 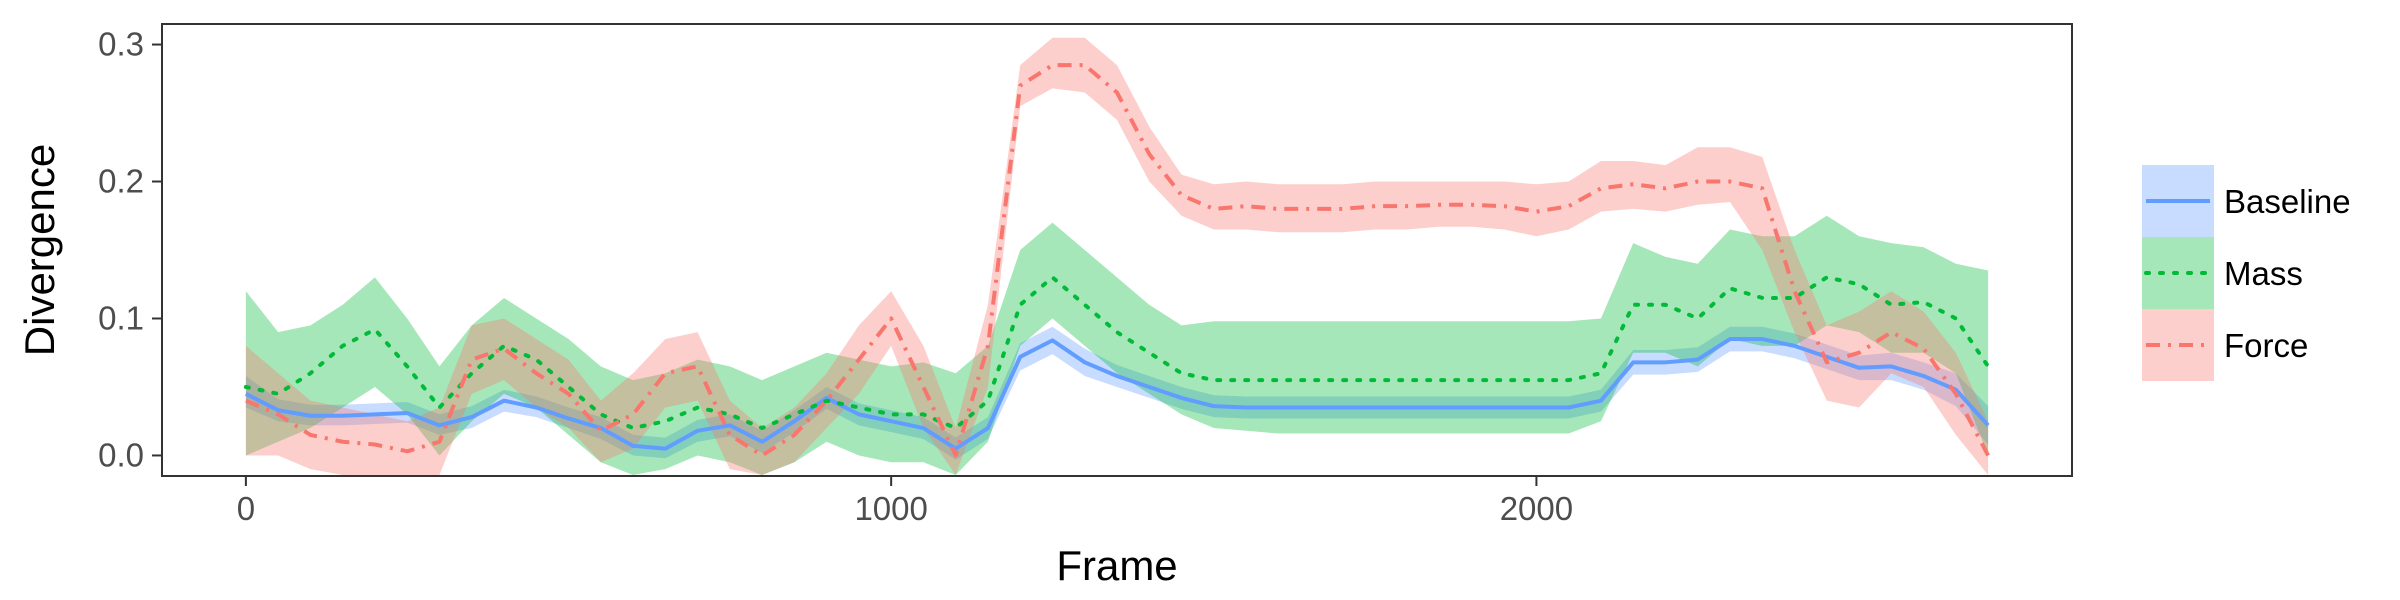 I want to click on y-tick-label: 0.1, so click(x=121, y=317).